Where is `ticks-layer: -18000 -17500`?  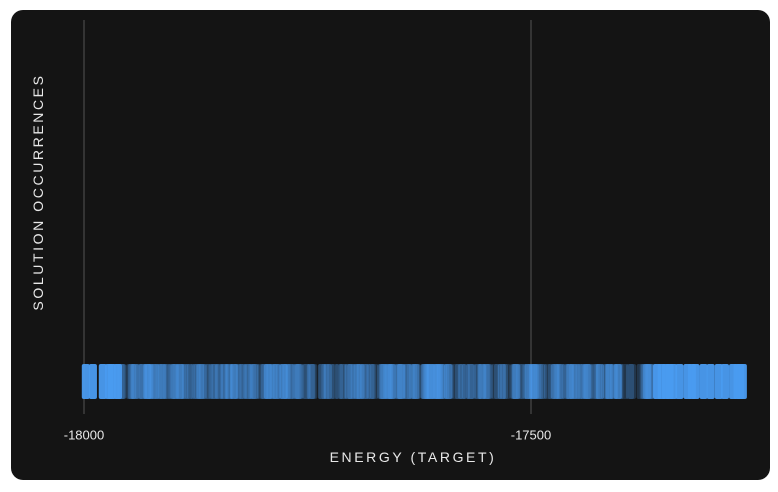 ticks-layer: -18000 -17500 is located at coordinates (307, 434).